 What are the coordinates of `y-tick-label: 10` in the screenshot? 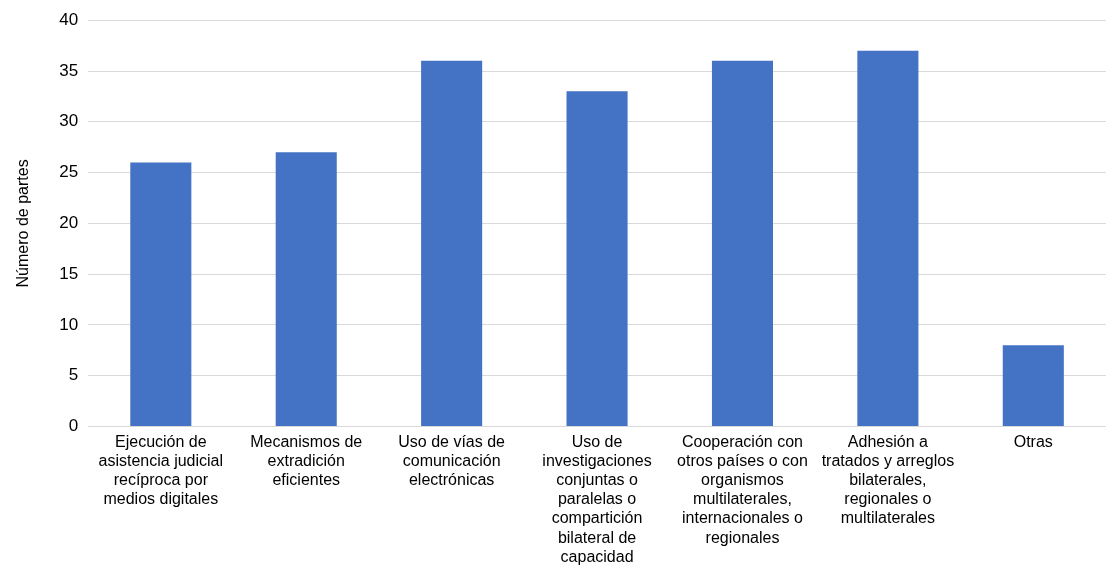 It's located at (69, 324).